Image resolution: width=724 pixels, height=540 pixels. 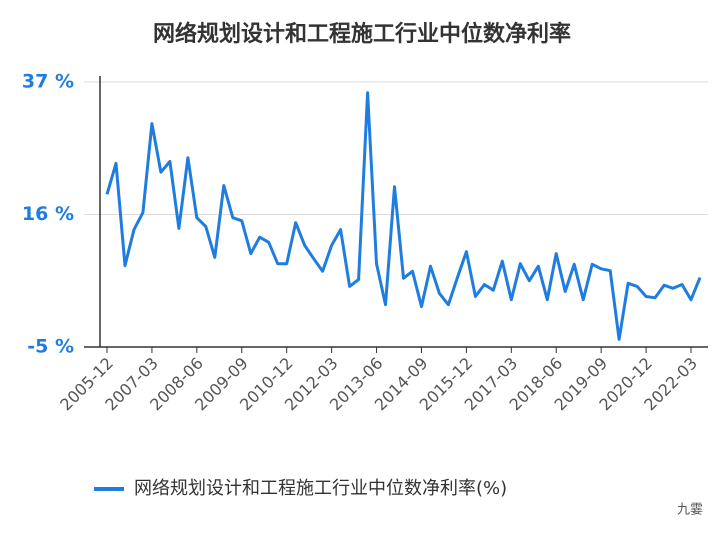 What do you see at coordinates (690, 510) in the screenshot?
I see `watermark: 九霎` at bounding box center [690, 510].